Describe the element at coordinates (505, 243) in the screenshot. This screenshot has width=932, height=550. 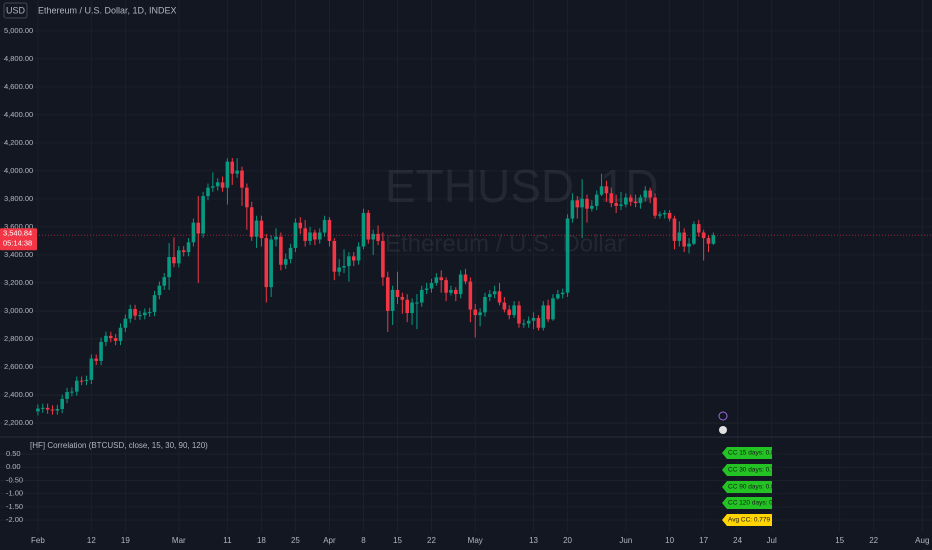
I see `watermark-subtitle: Ethereum / U.S. Dollar` at that location.